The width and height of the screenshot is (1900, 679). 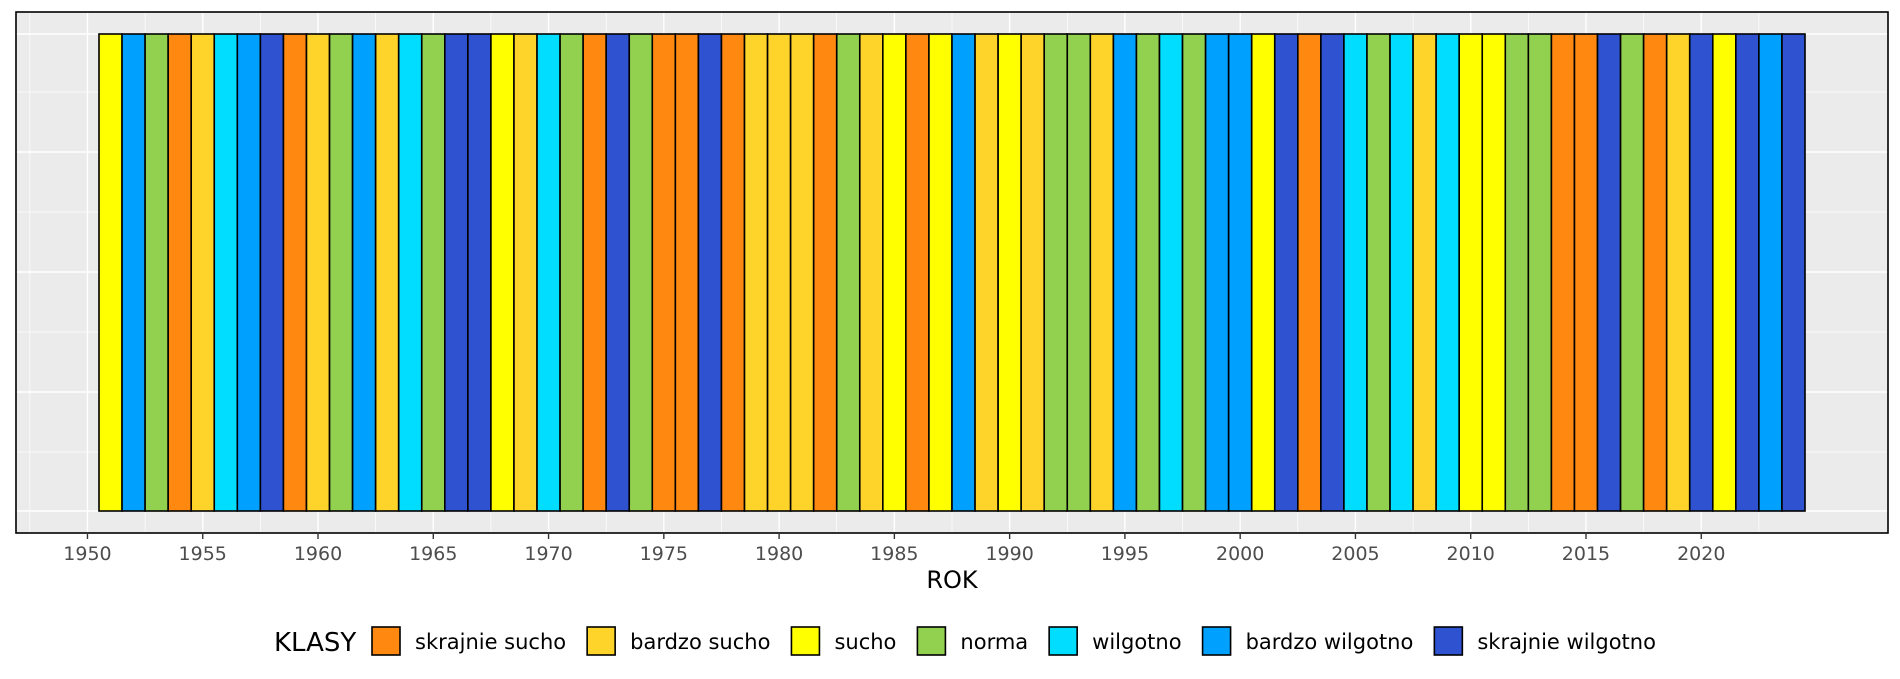 I want to click on bar-year-1968, so click(x=502, y=272).